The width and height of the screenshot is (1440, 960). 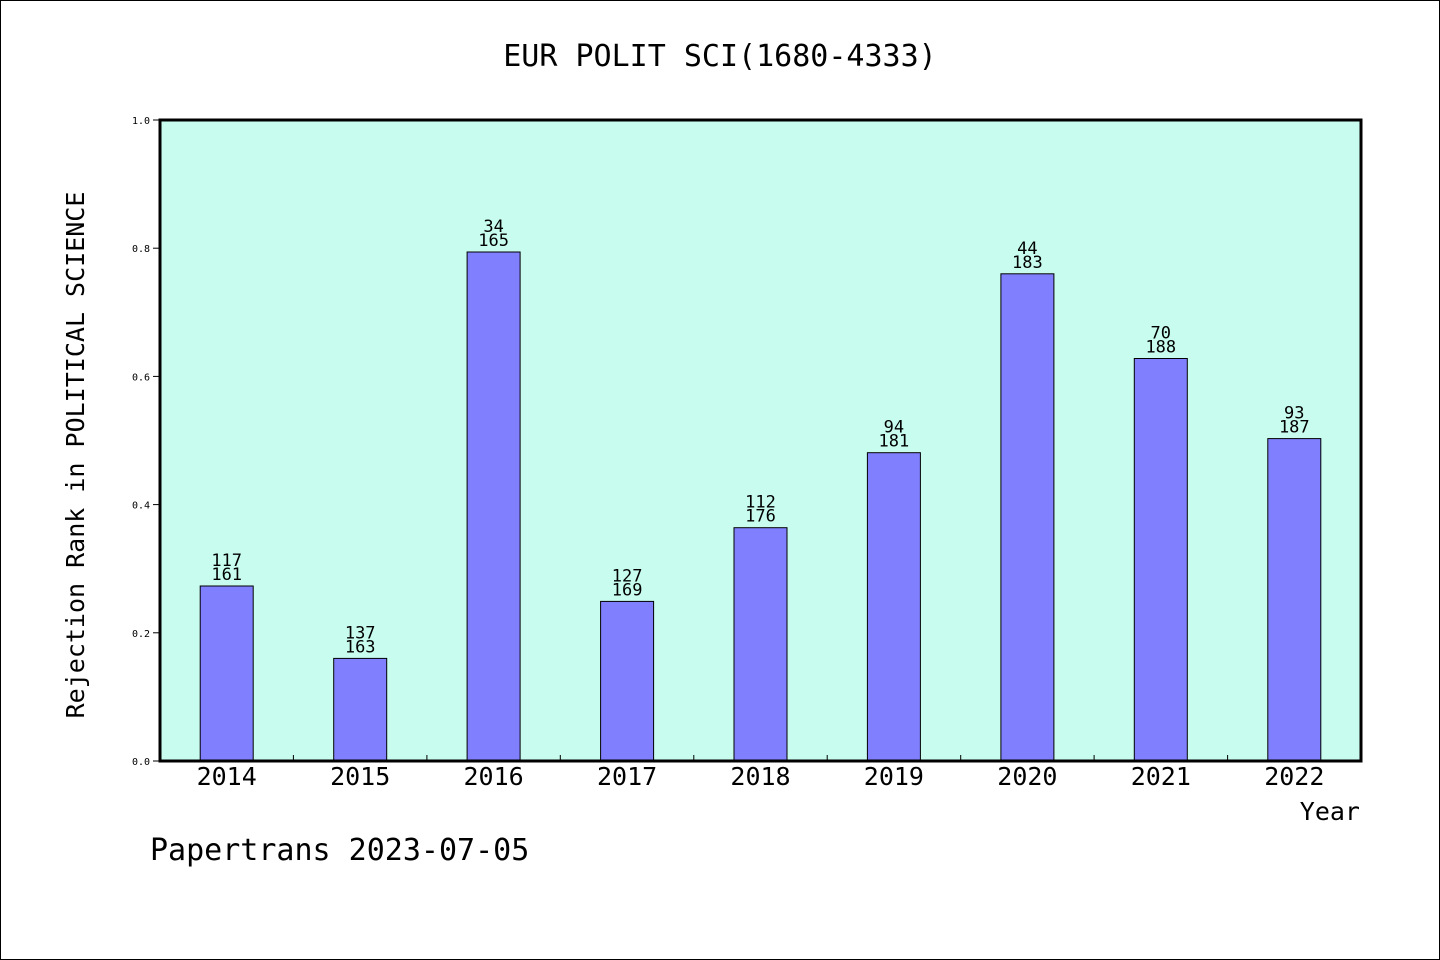 I want to click on y-tick-label: 0.2, so click(x=141, y=634).